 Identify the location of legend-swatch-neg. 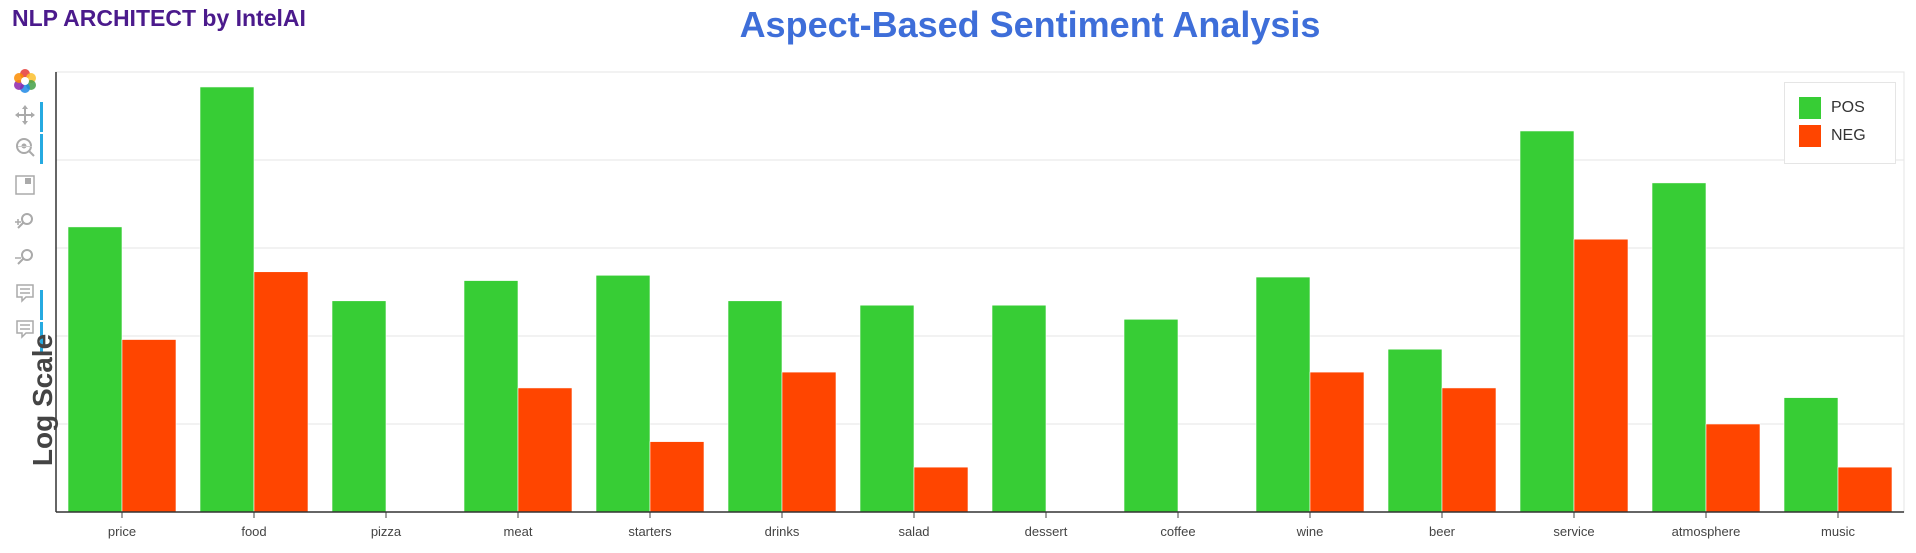
(1810, 136).